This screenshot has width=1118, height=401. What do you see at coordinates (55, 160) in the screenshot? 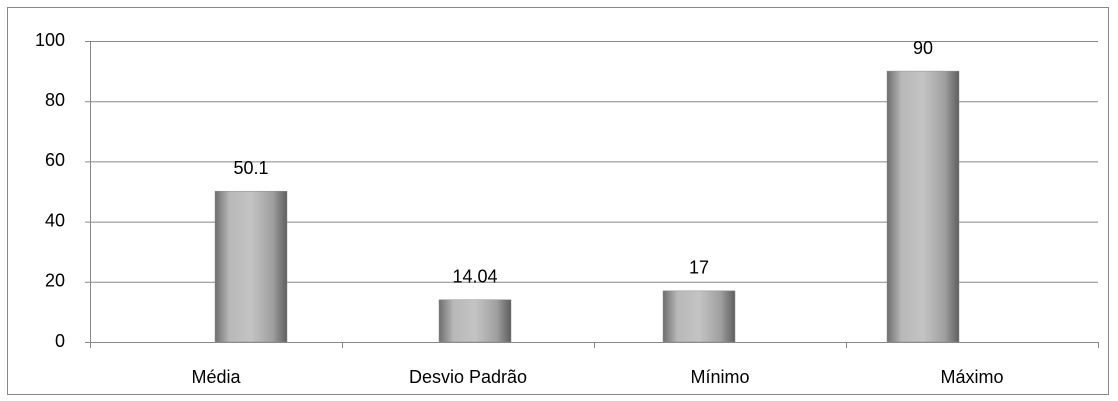
I see `y-tick-label: 60` at bounding box center [55, 160].